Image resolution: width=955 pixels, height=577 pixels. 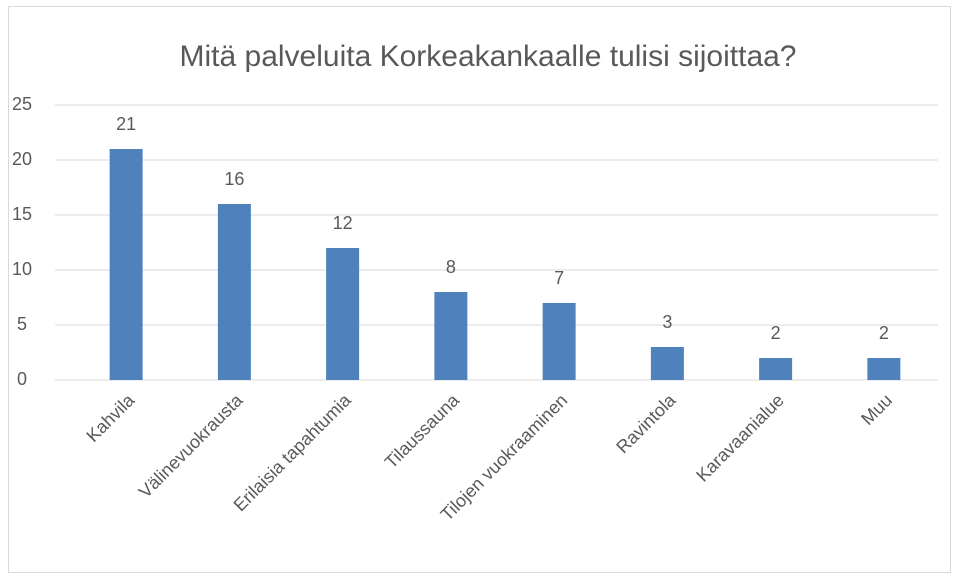 What do you see at coordinates (22, 104) in the screenshot?
I see `y-tick-label: 25` at bounding box center [22, 104].